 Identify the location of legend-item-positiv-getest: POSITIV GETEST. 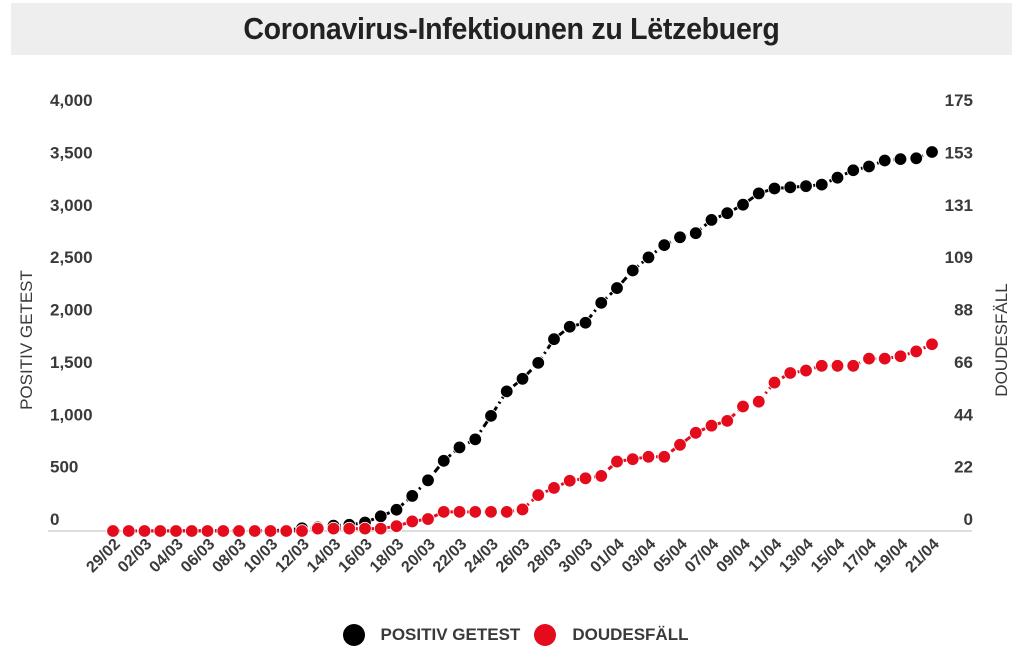
(431, 635).